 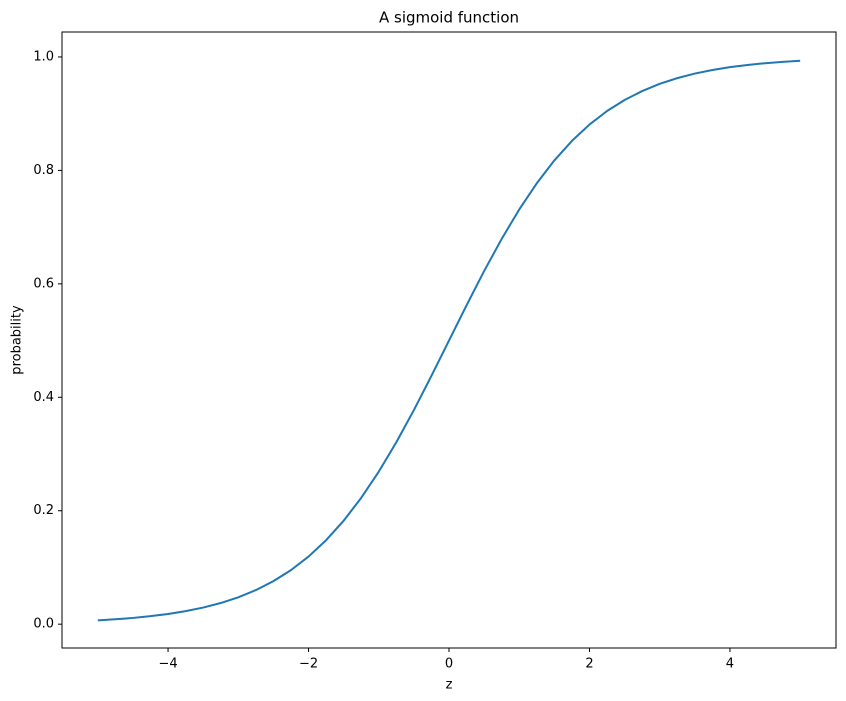 What do you see at coordinates (43, 510) in the screenshot?
I see `y-tick-label: 0.2` at bounding box center [43, 510].